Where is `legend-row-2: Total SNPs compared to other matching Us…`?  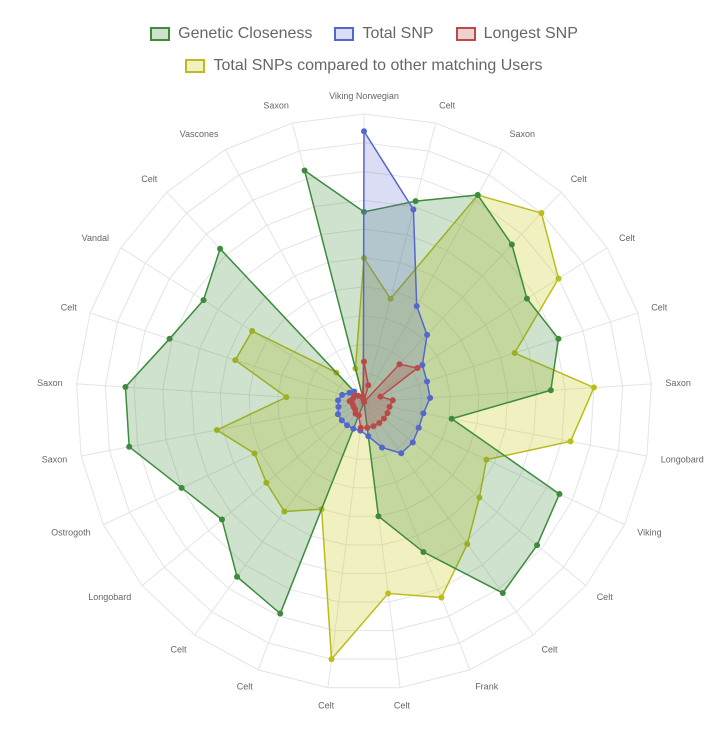 legend-row-2: Total SNPs compared to other matching Us… is located at coordinates (364, 66).